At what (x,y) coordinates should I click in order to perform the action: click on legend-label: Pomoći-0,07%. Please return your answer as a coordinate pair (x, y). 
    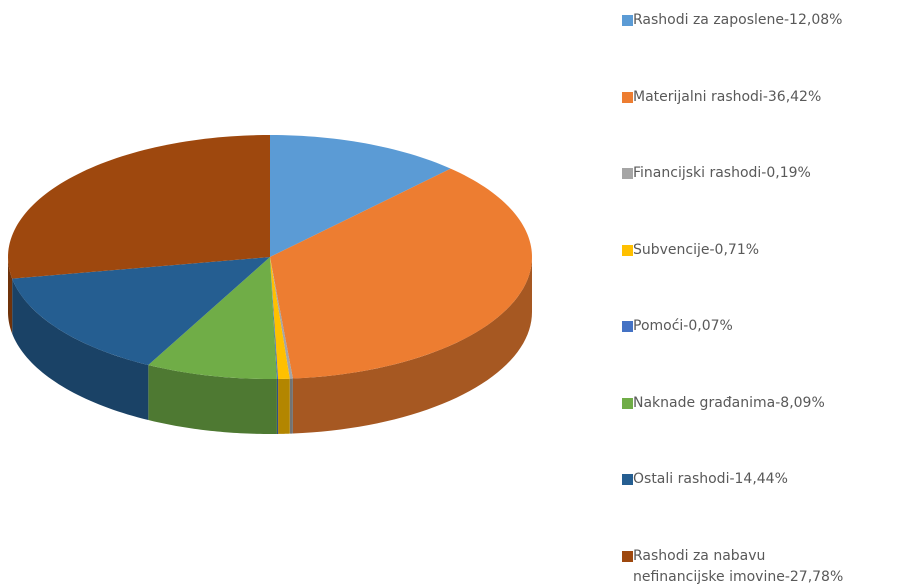
    Looking at the image, I should click on (683, 326).